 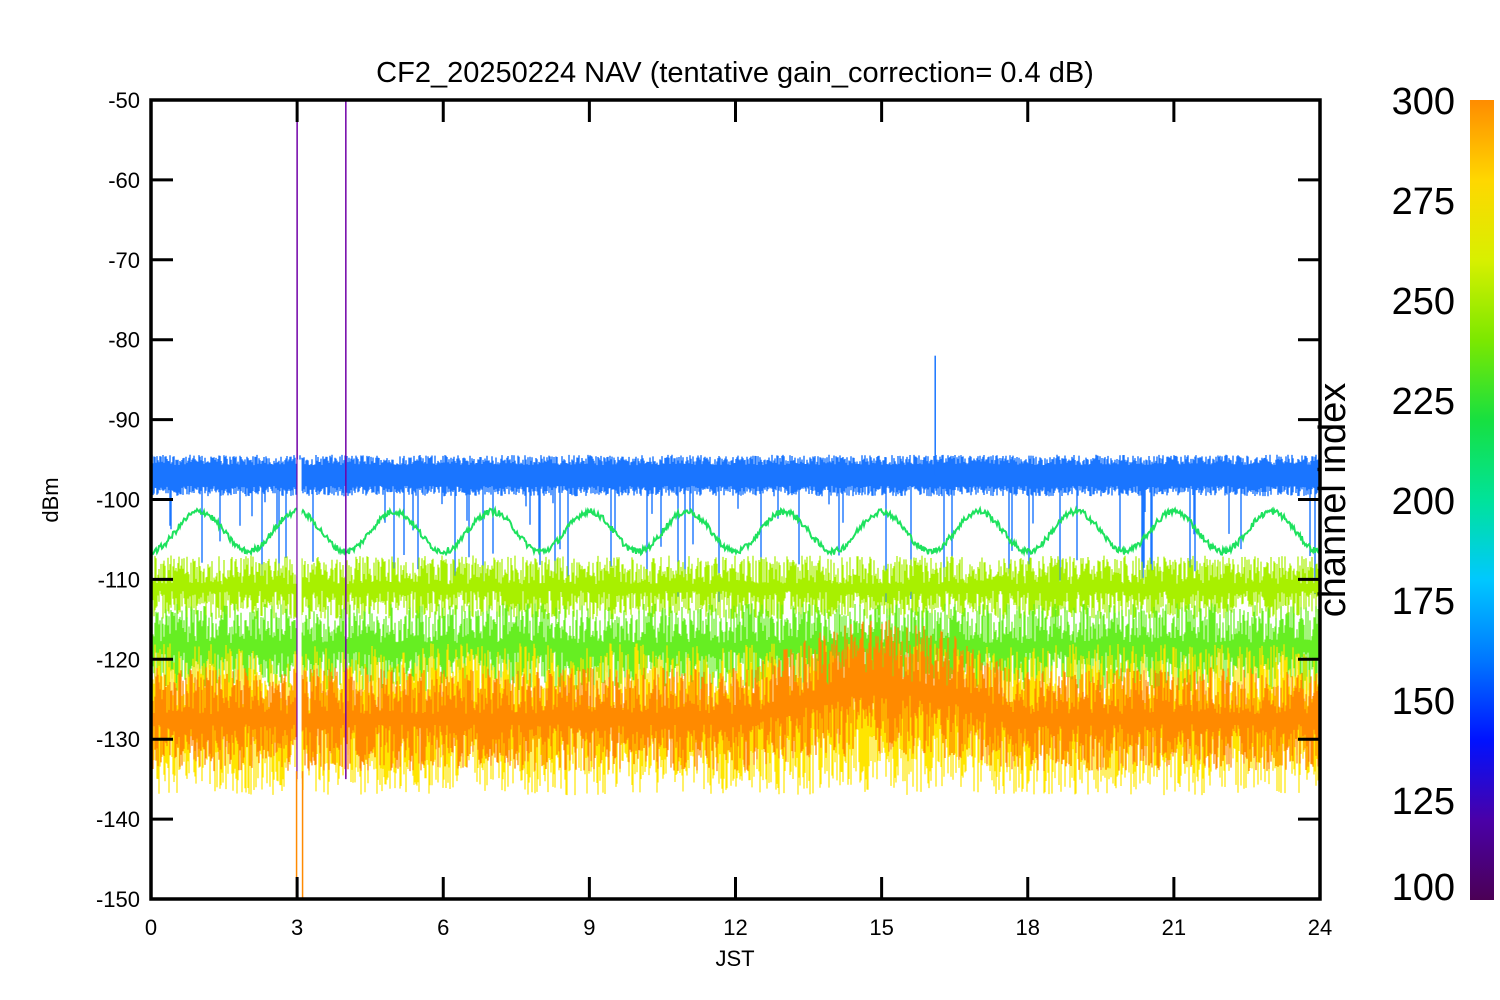 What do you see at coordinates (1423, 502) in the screenshot?
I see `colorbar-tick-label: 200` at bounding box center [1423, 502].